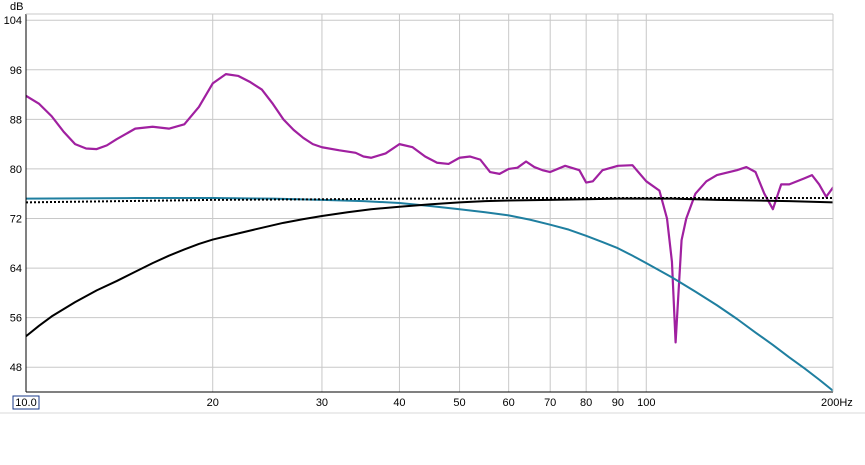 The width and height of the screenshot is (865, 465). What do you see at coordinates (550, 403) in the screenshot?
I see `x-tick-label: 70` at bounding box center [550, 403].